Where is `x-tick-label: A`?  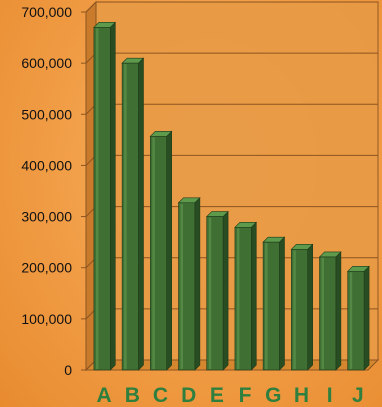
x-tick-label: A is located at coordinates (104, 395).